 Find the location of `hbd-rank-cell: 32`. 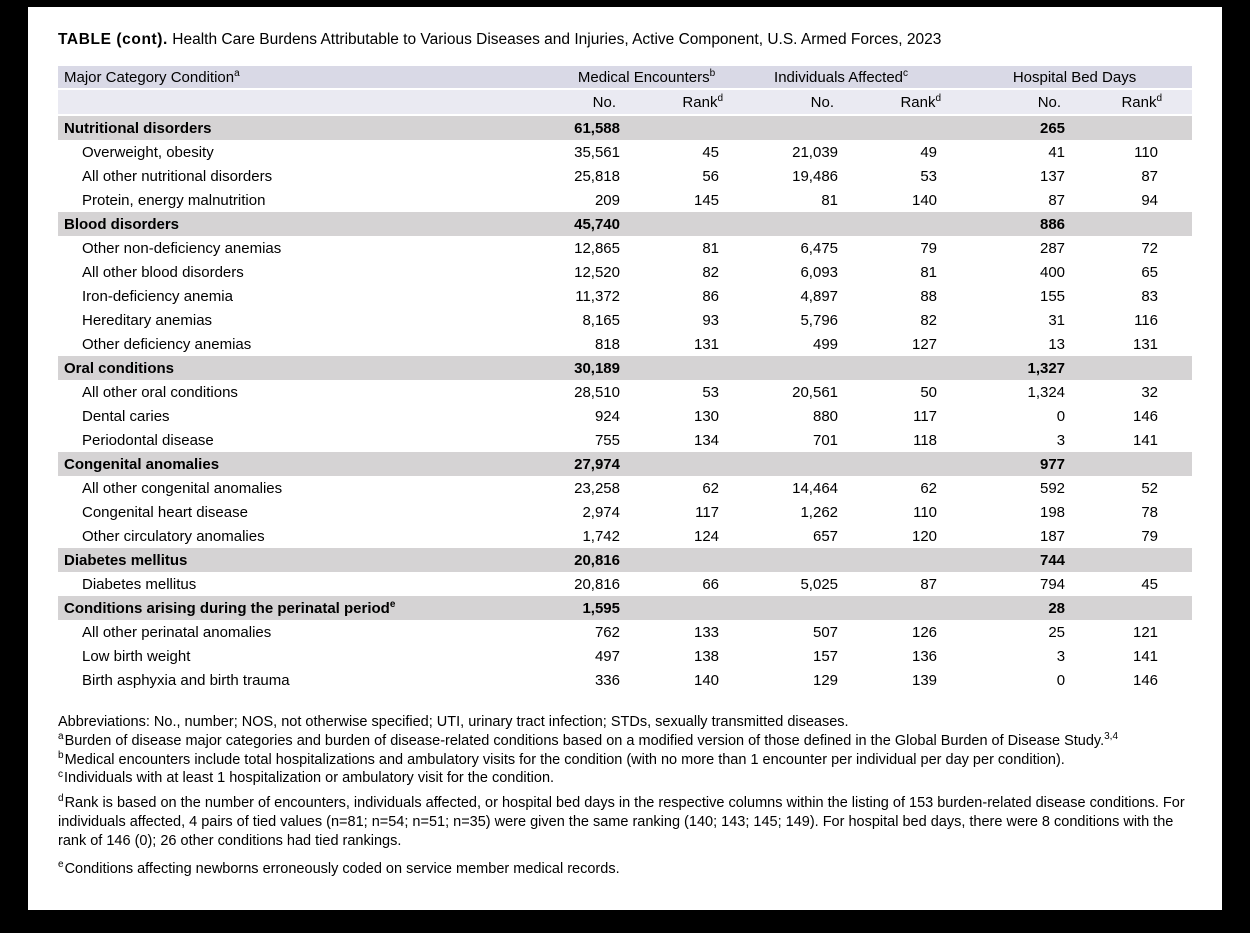

hbd-rank-cell: 32 is located at coordinates (1150, 392).